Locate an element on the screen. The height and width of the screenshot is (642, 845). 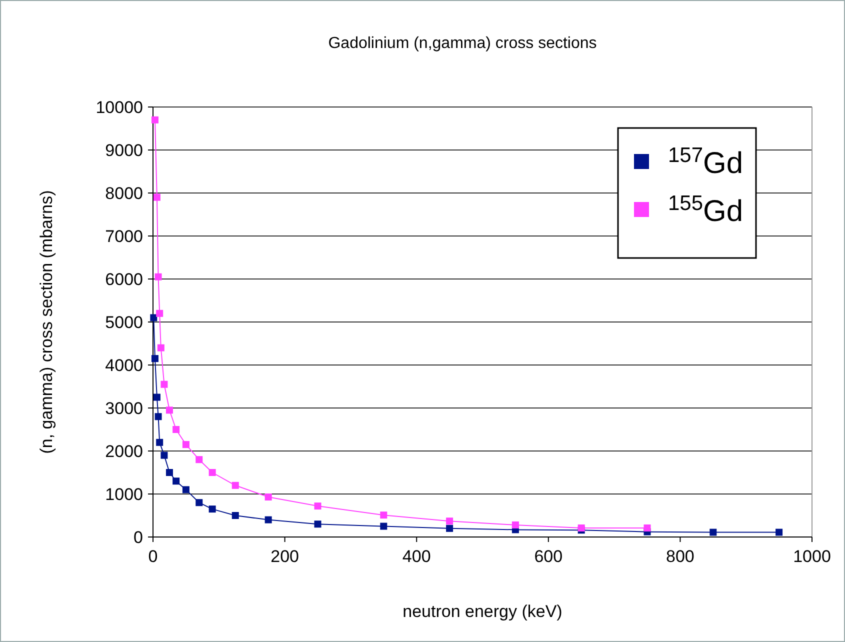
y-tick-label: 6000 is located at coordinates (124, 279).